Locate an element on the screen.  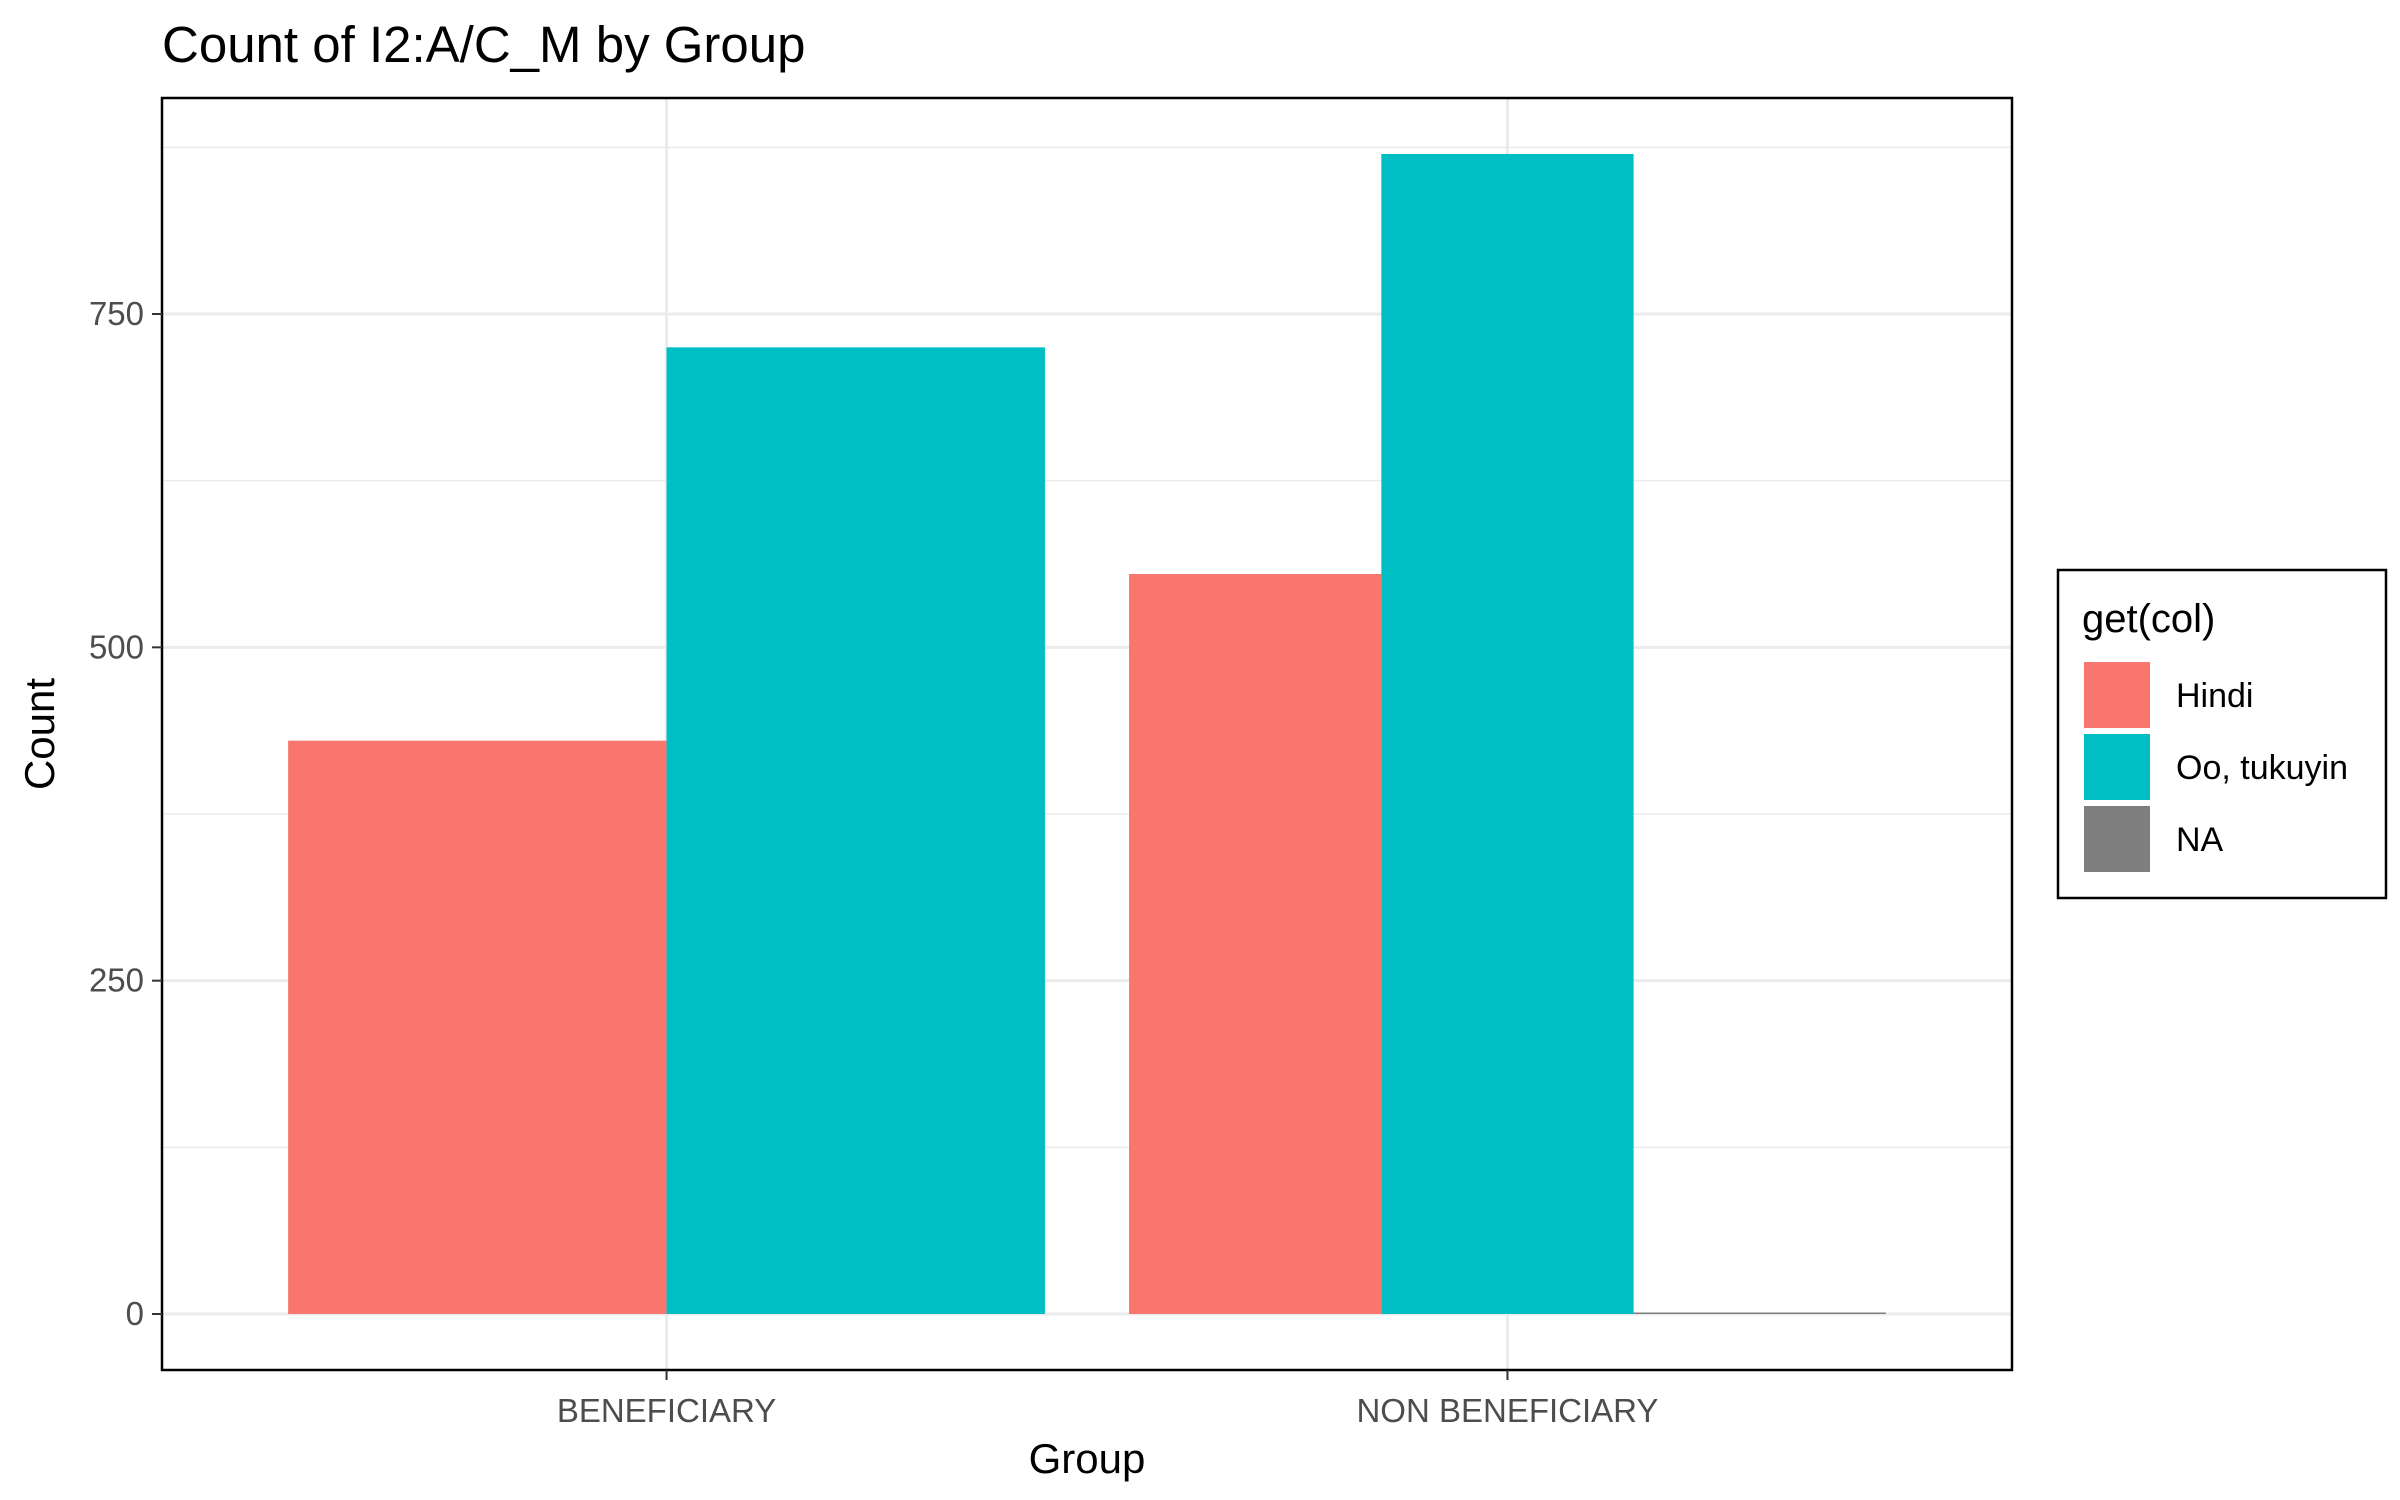
x-axis-title: Group is located at coordinates (1087, 1458).